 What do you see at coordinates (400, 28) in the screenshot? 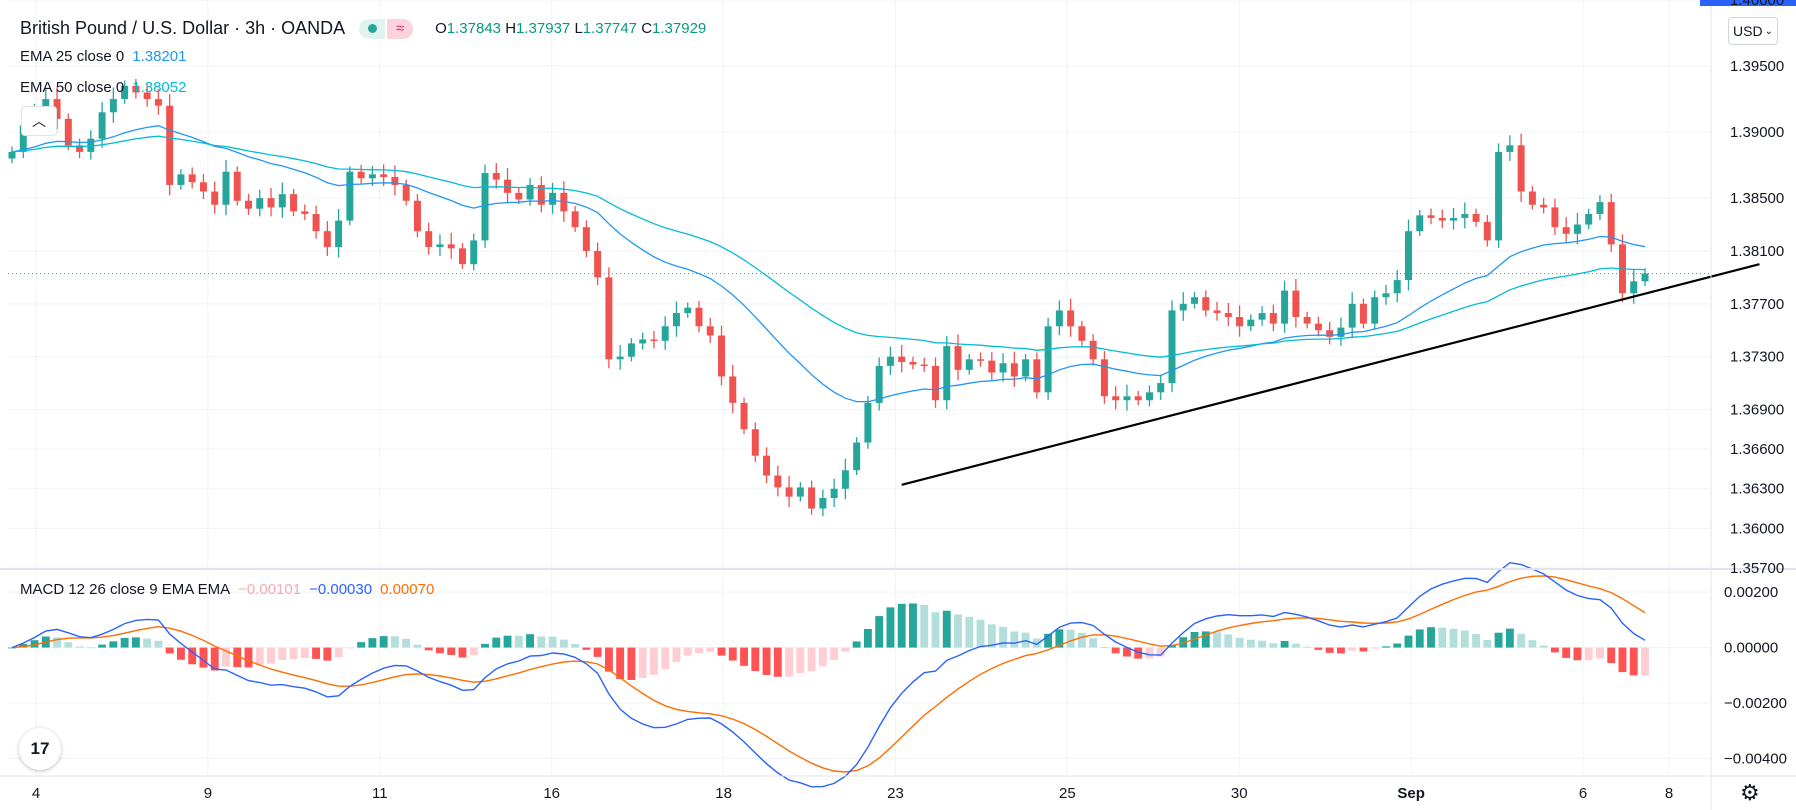
I see `wave-icon: ≈` at bounding box center [400, 28].